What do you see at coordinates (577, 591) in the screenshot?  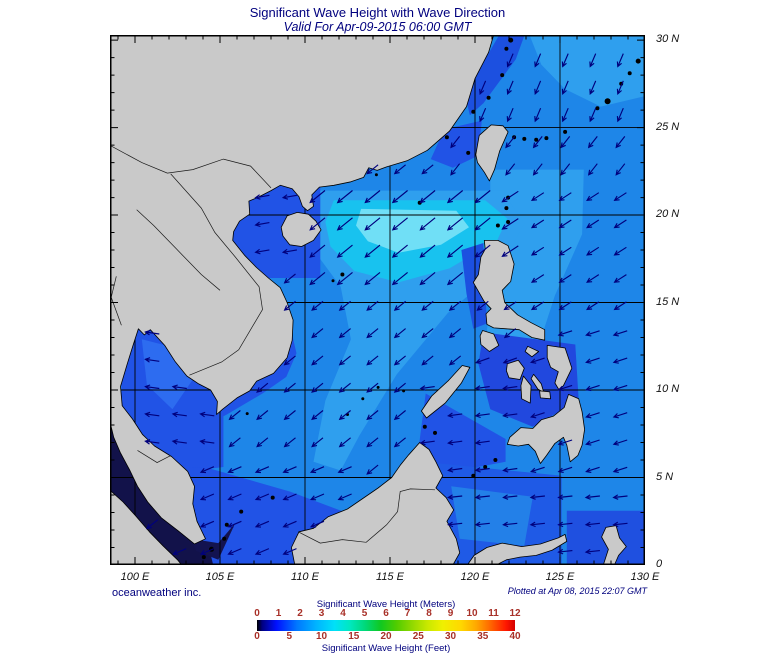 I see `plotted-timestamp: Plotted at Apr 08, 2015 22:07 GMT` at bounding box center [577, 591].